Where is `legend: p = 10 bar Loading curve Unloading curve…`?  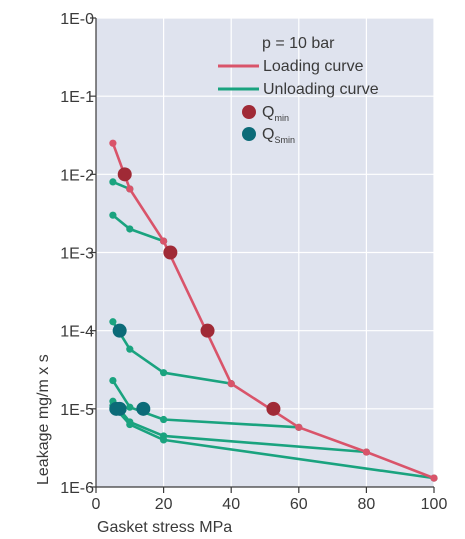 legend: p = 10 bar Loading curve Unloading curve… is located at coordinates (298, 90).